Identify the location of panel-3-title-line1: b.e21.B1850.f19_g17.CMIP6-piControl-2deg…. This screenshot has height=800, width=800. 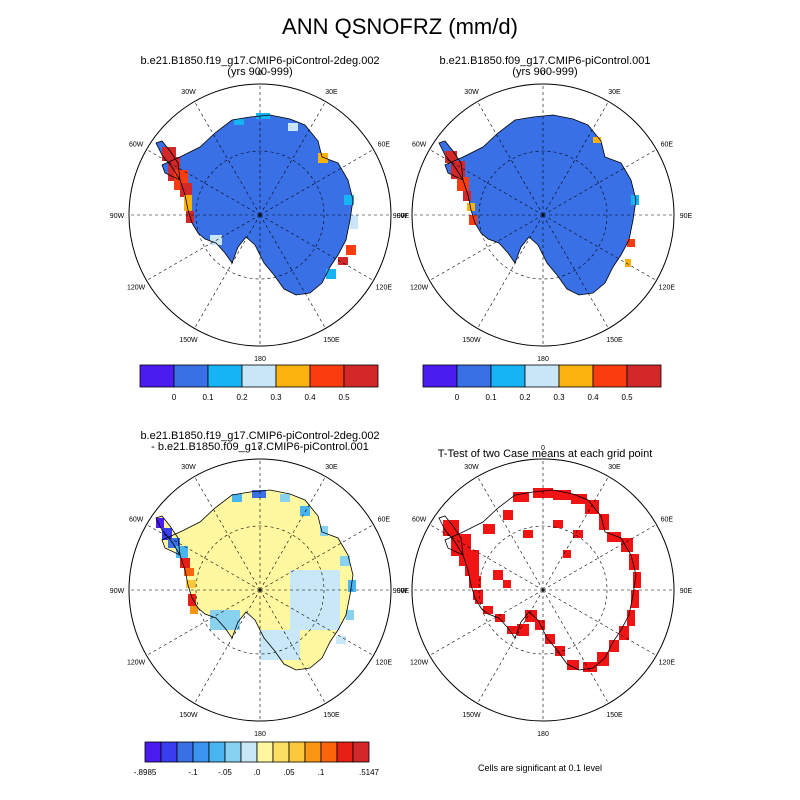
(260, 436).